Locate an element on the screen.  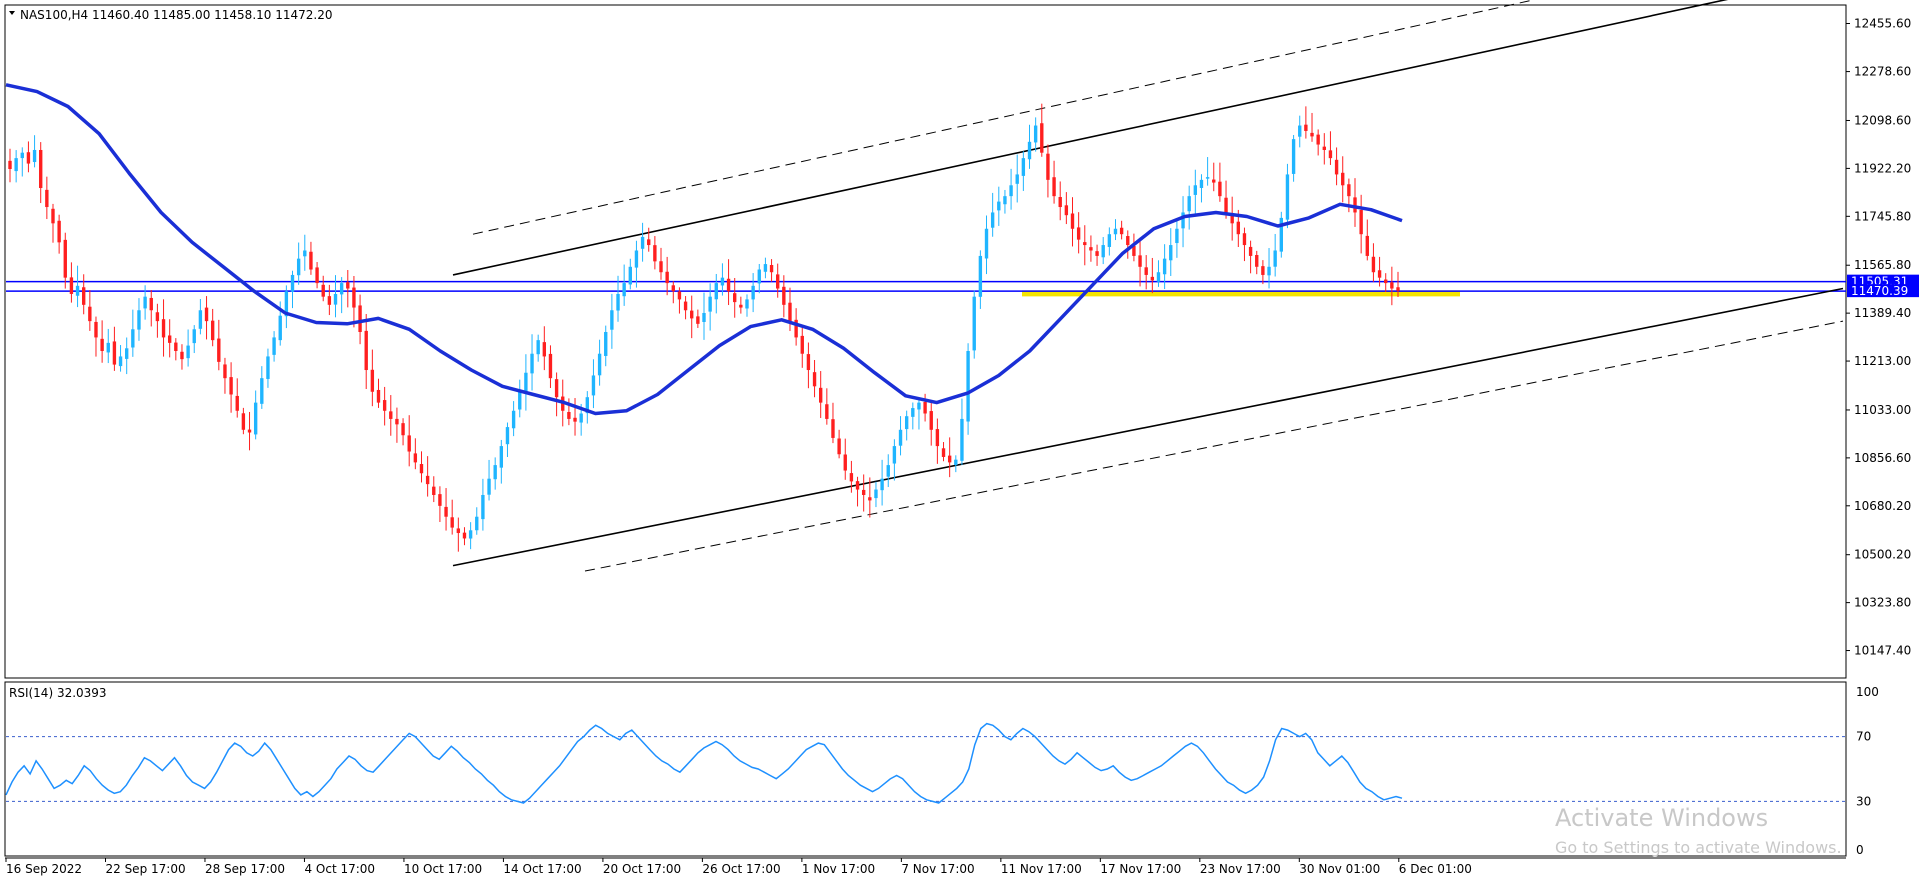
support-zone-layer is located at coordinates (1241, 293).